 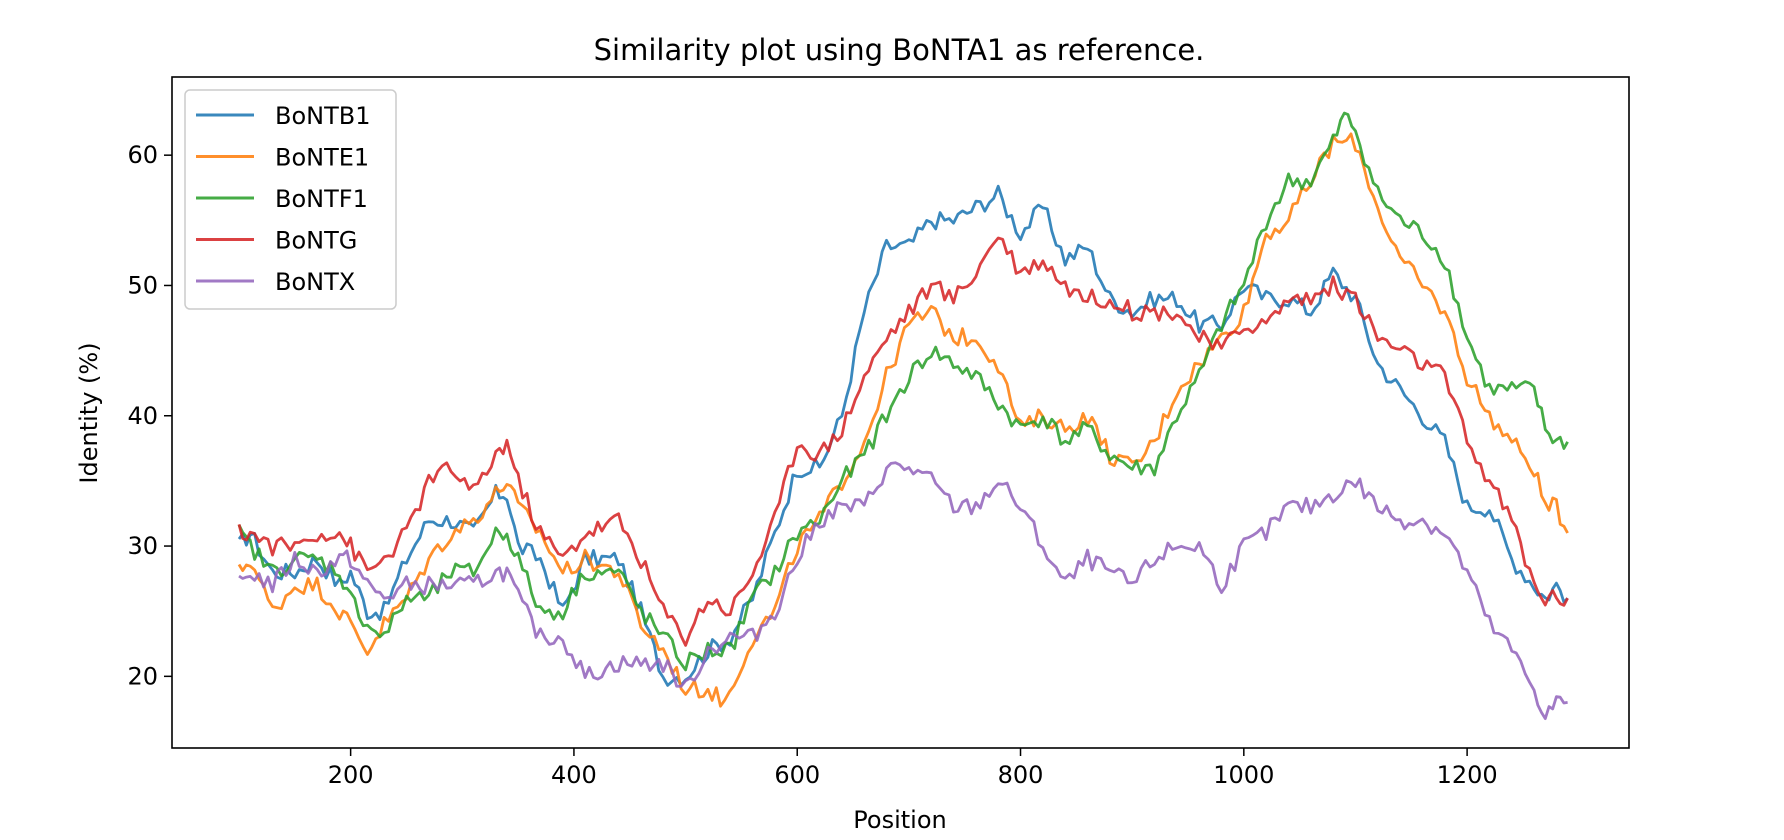 What do you see at coordinates (142, 285) in the screenshot?
I see `y-tick-label-3: 50` at bounding box center [142, 285].